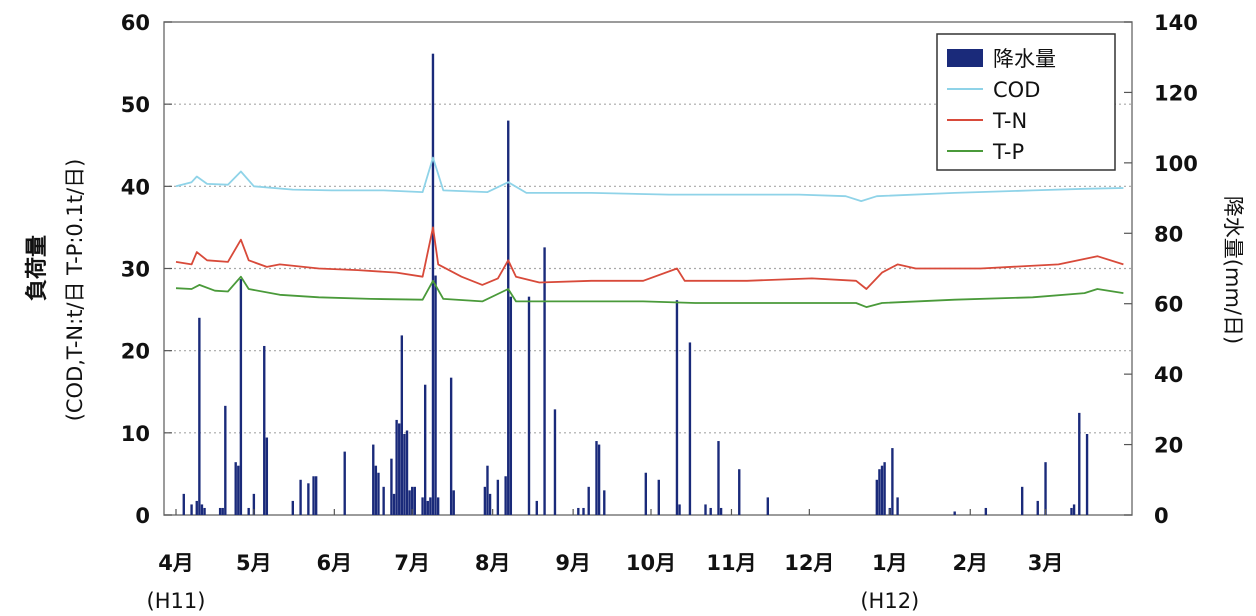  Describe the element at coordinates (142, 516) in the screenshot. I see `left-tick-label: 0` at that location.